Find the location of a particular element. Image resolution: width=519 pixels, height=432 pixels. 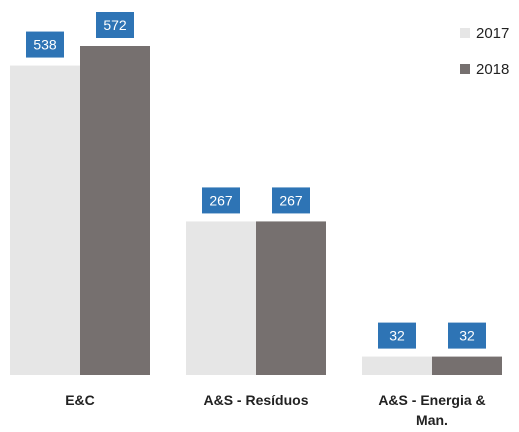

legend: 2017 2018 is located at coordinates (484, 51).